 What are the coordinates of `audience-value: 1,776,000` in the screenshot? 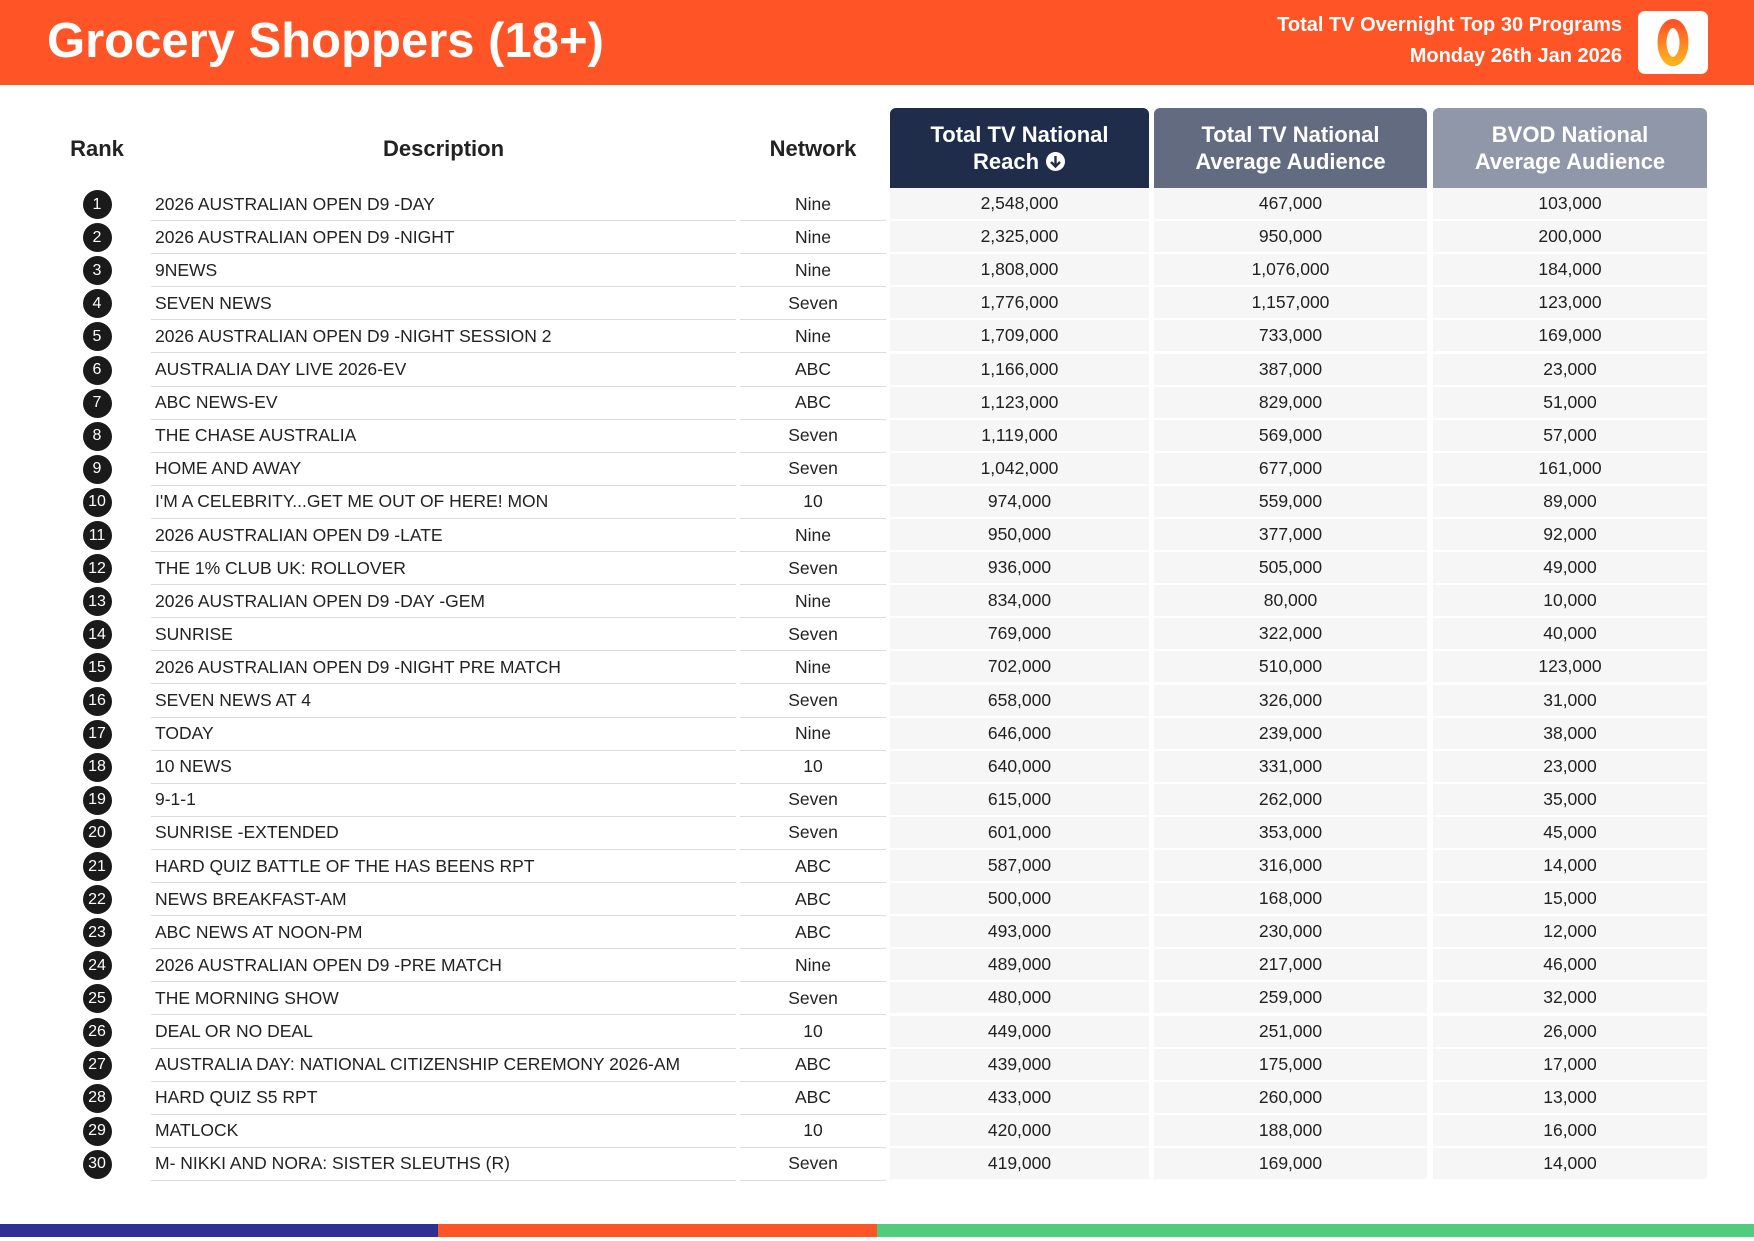 It's located at (1019, 304).